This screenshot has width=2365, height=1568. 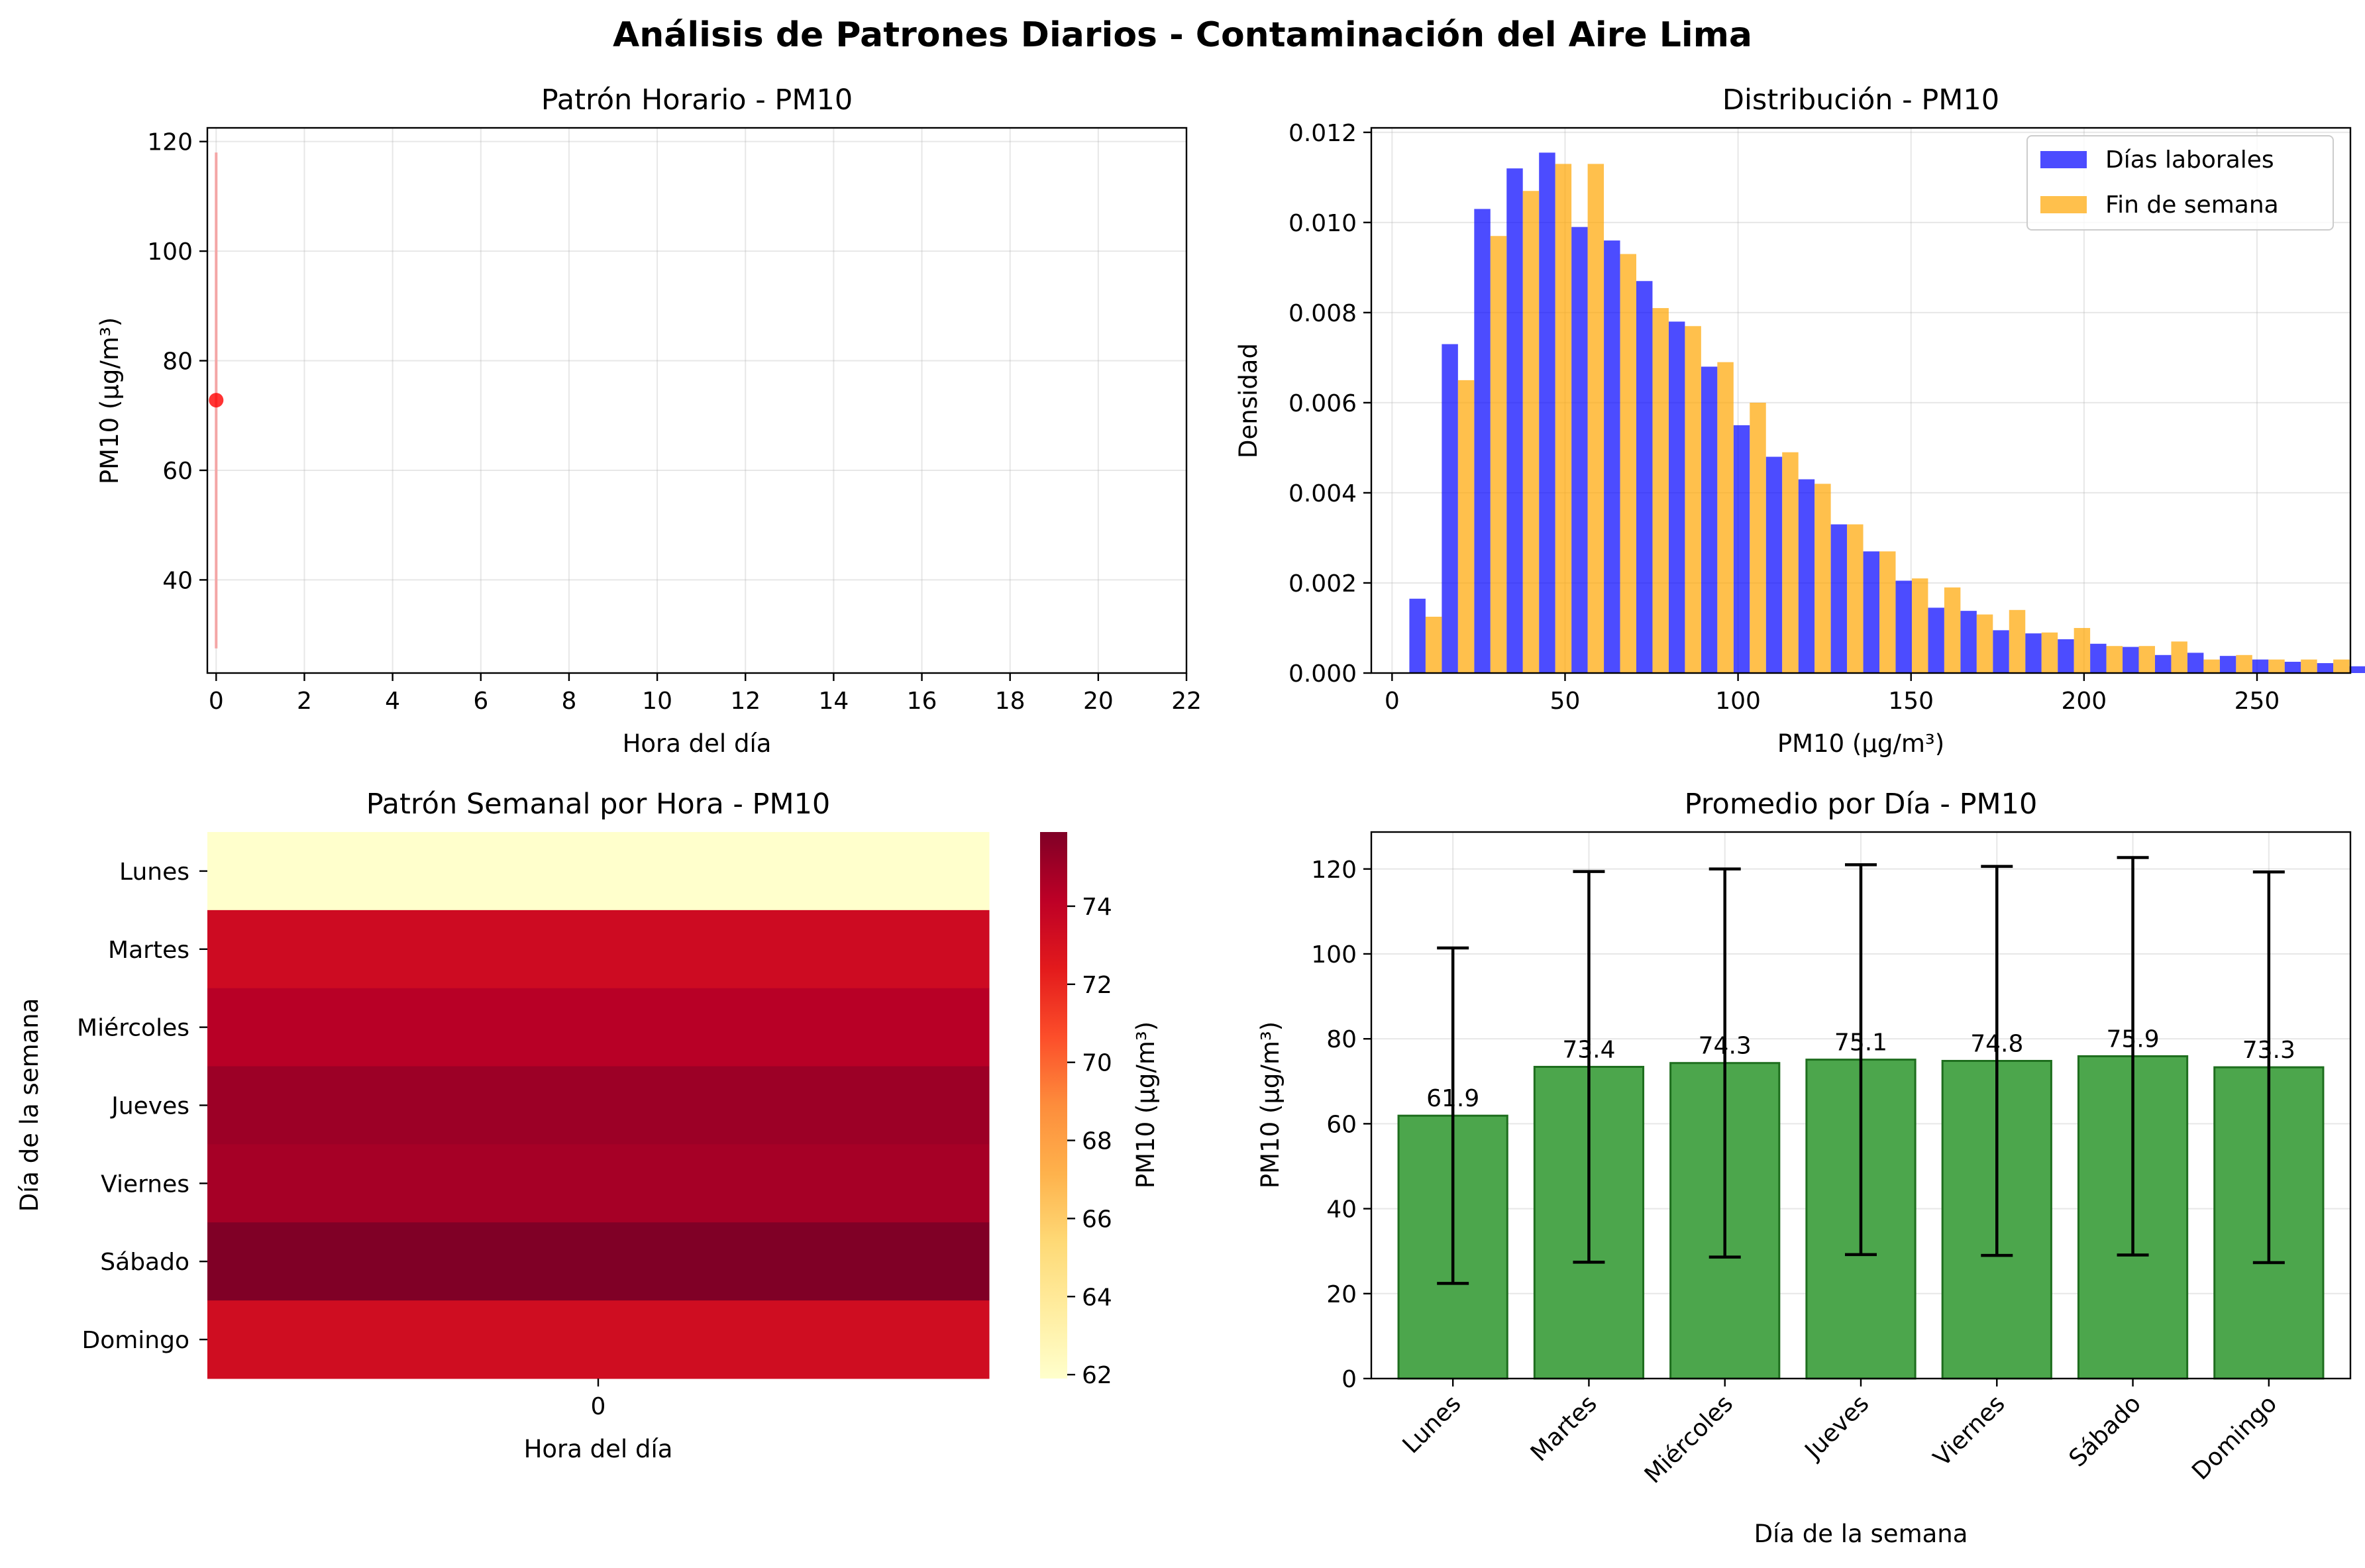 What do you see at coordinates (1322, 584) in the screenshot?
I see `distribution-ytick-label: 0.002` at bounding box center [1322, 584].